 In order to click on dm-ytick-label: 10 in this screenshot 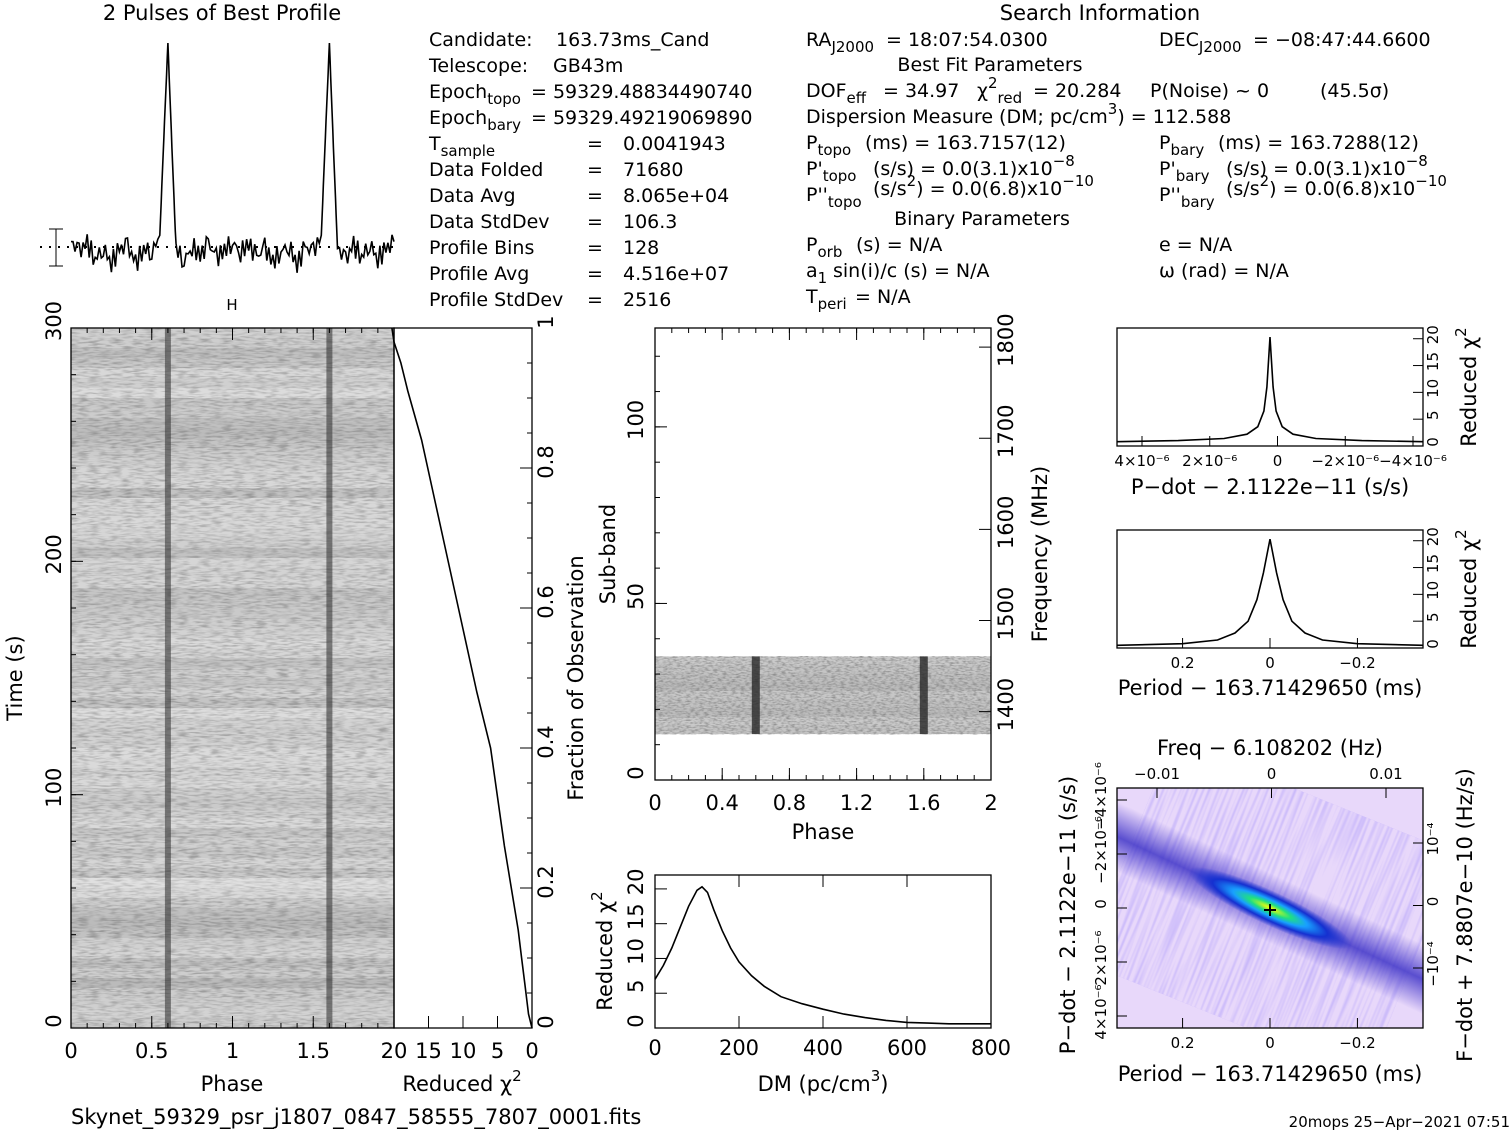, I will do `click(636, 951)`.